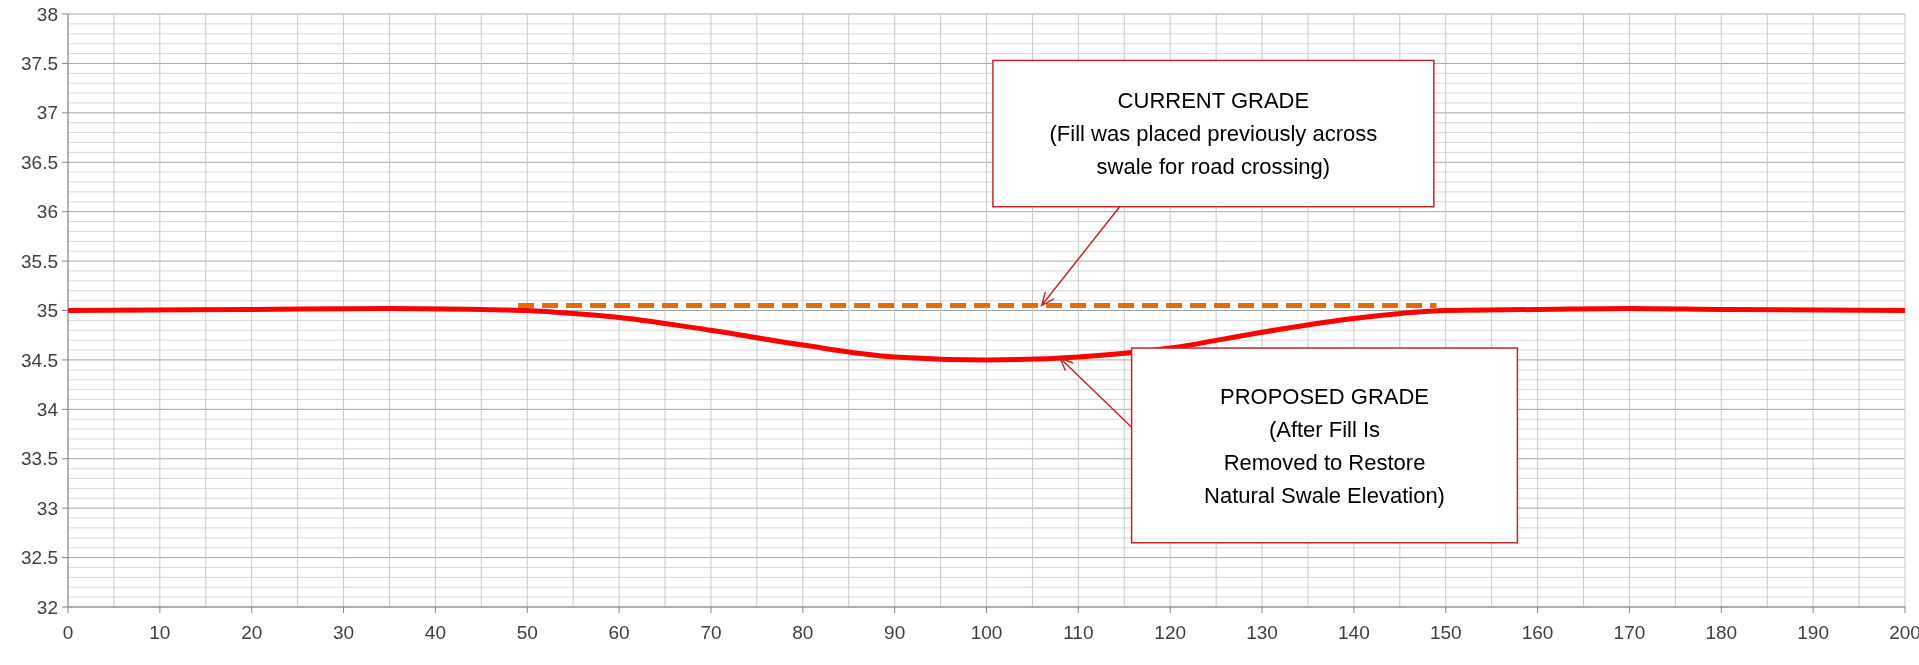 Image resolution: width=1919 pixels, height=665 pixels. I want to click on y-tick-label: 37.5, so click(39, 64).